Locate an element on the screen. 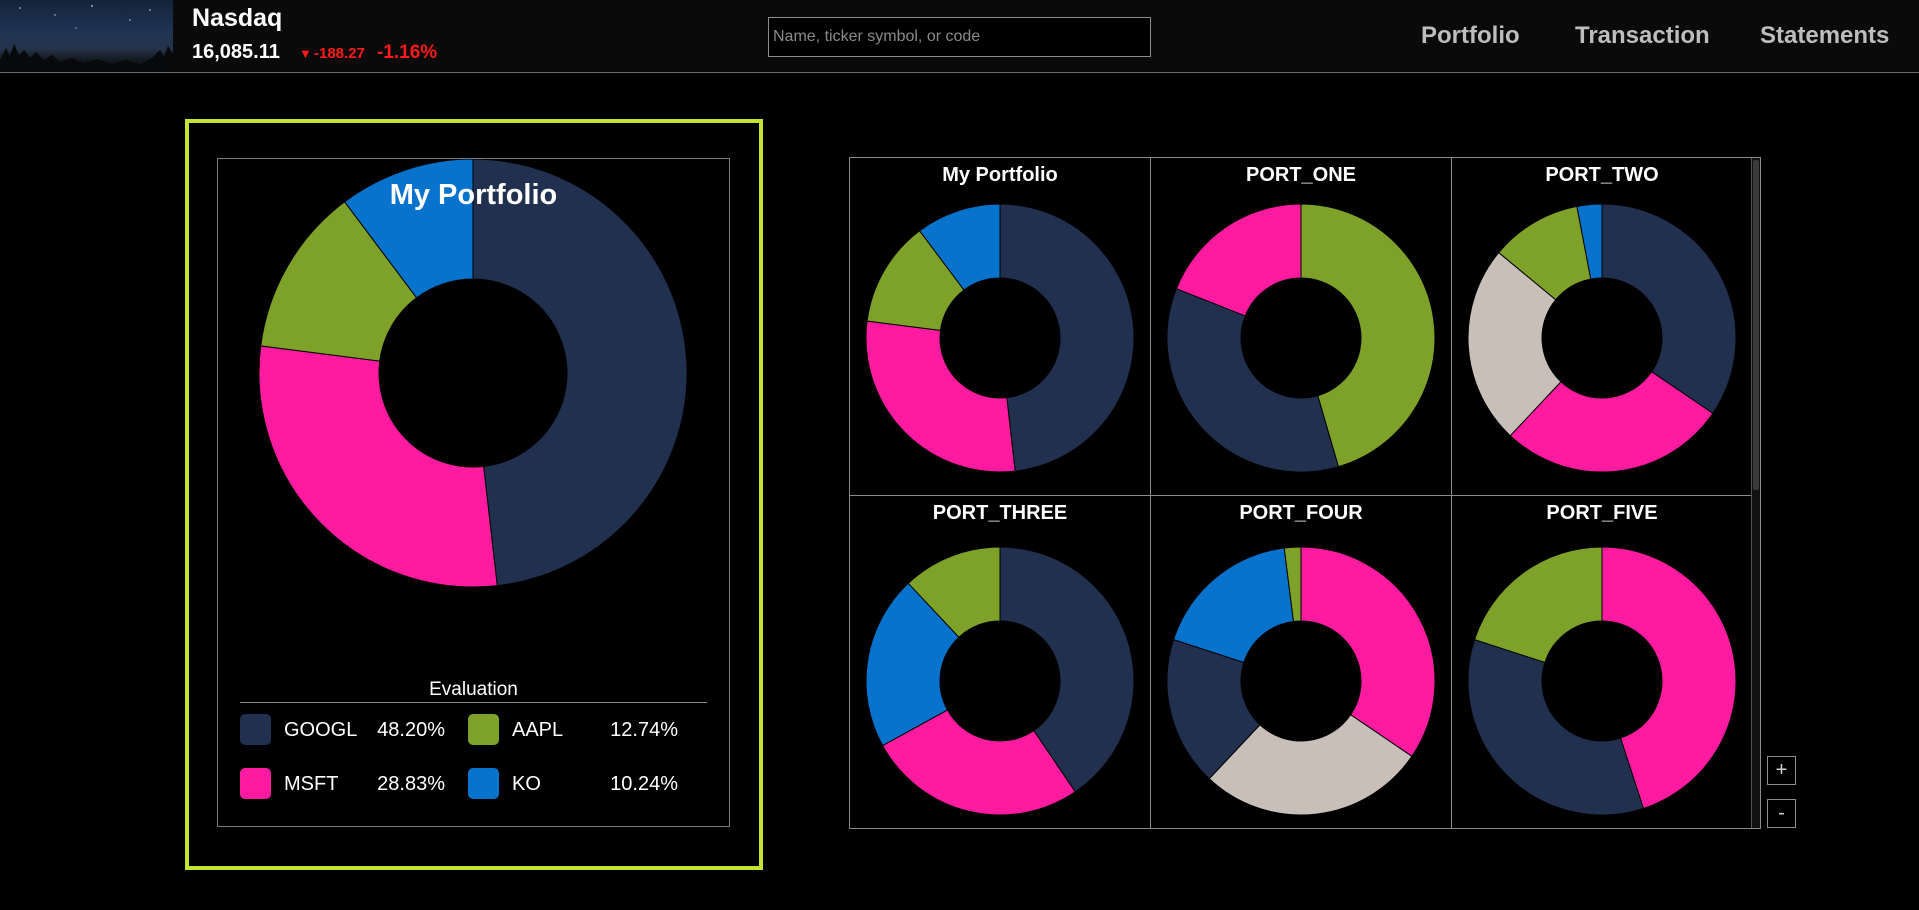 The height and width of the screenshot is (910, 1919). legend-percent: 28.83% is located at coordinates (411, 784).